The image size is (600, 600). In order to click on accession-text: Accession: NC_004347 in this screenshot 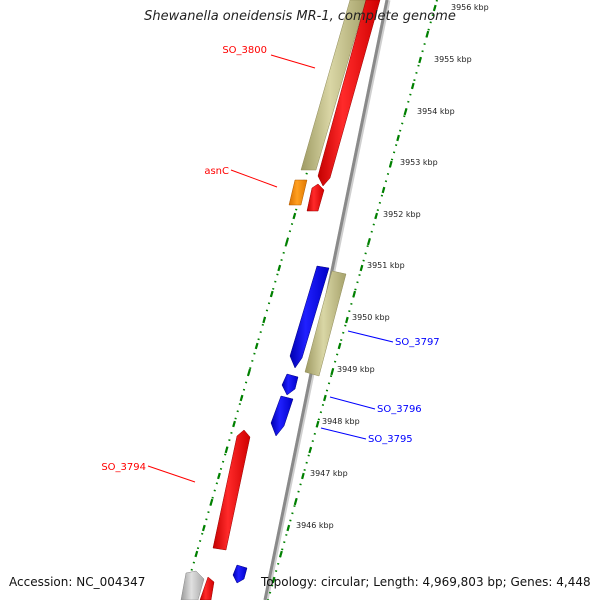, I will do `click(77, 582)`.